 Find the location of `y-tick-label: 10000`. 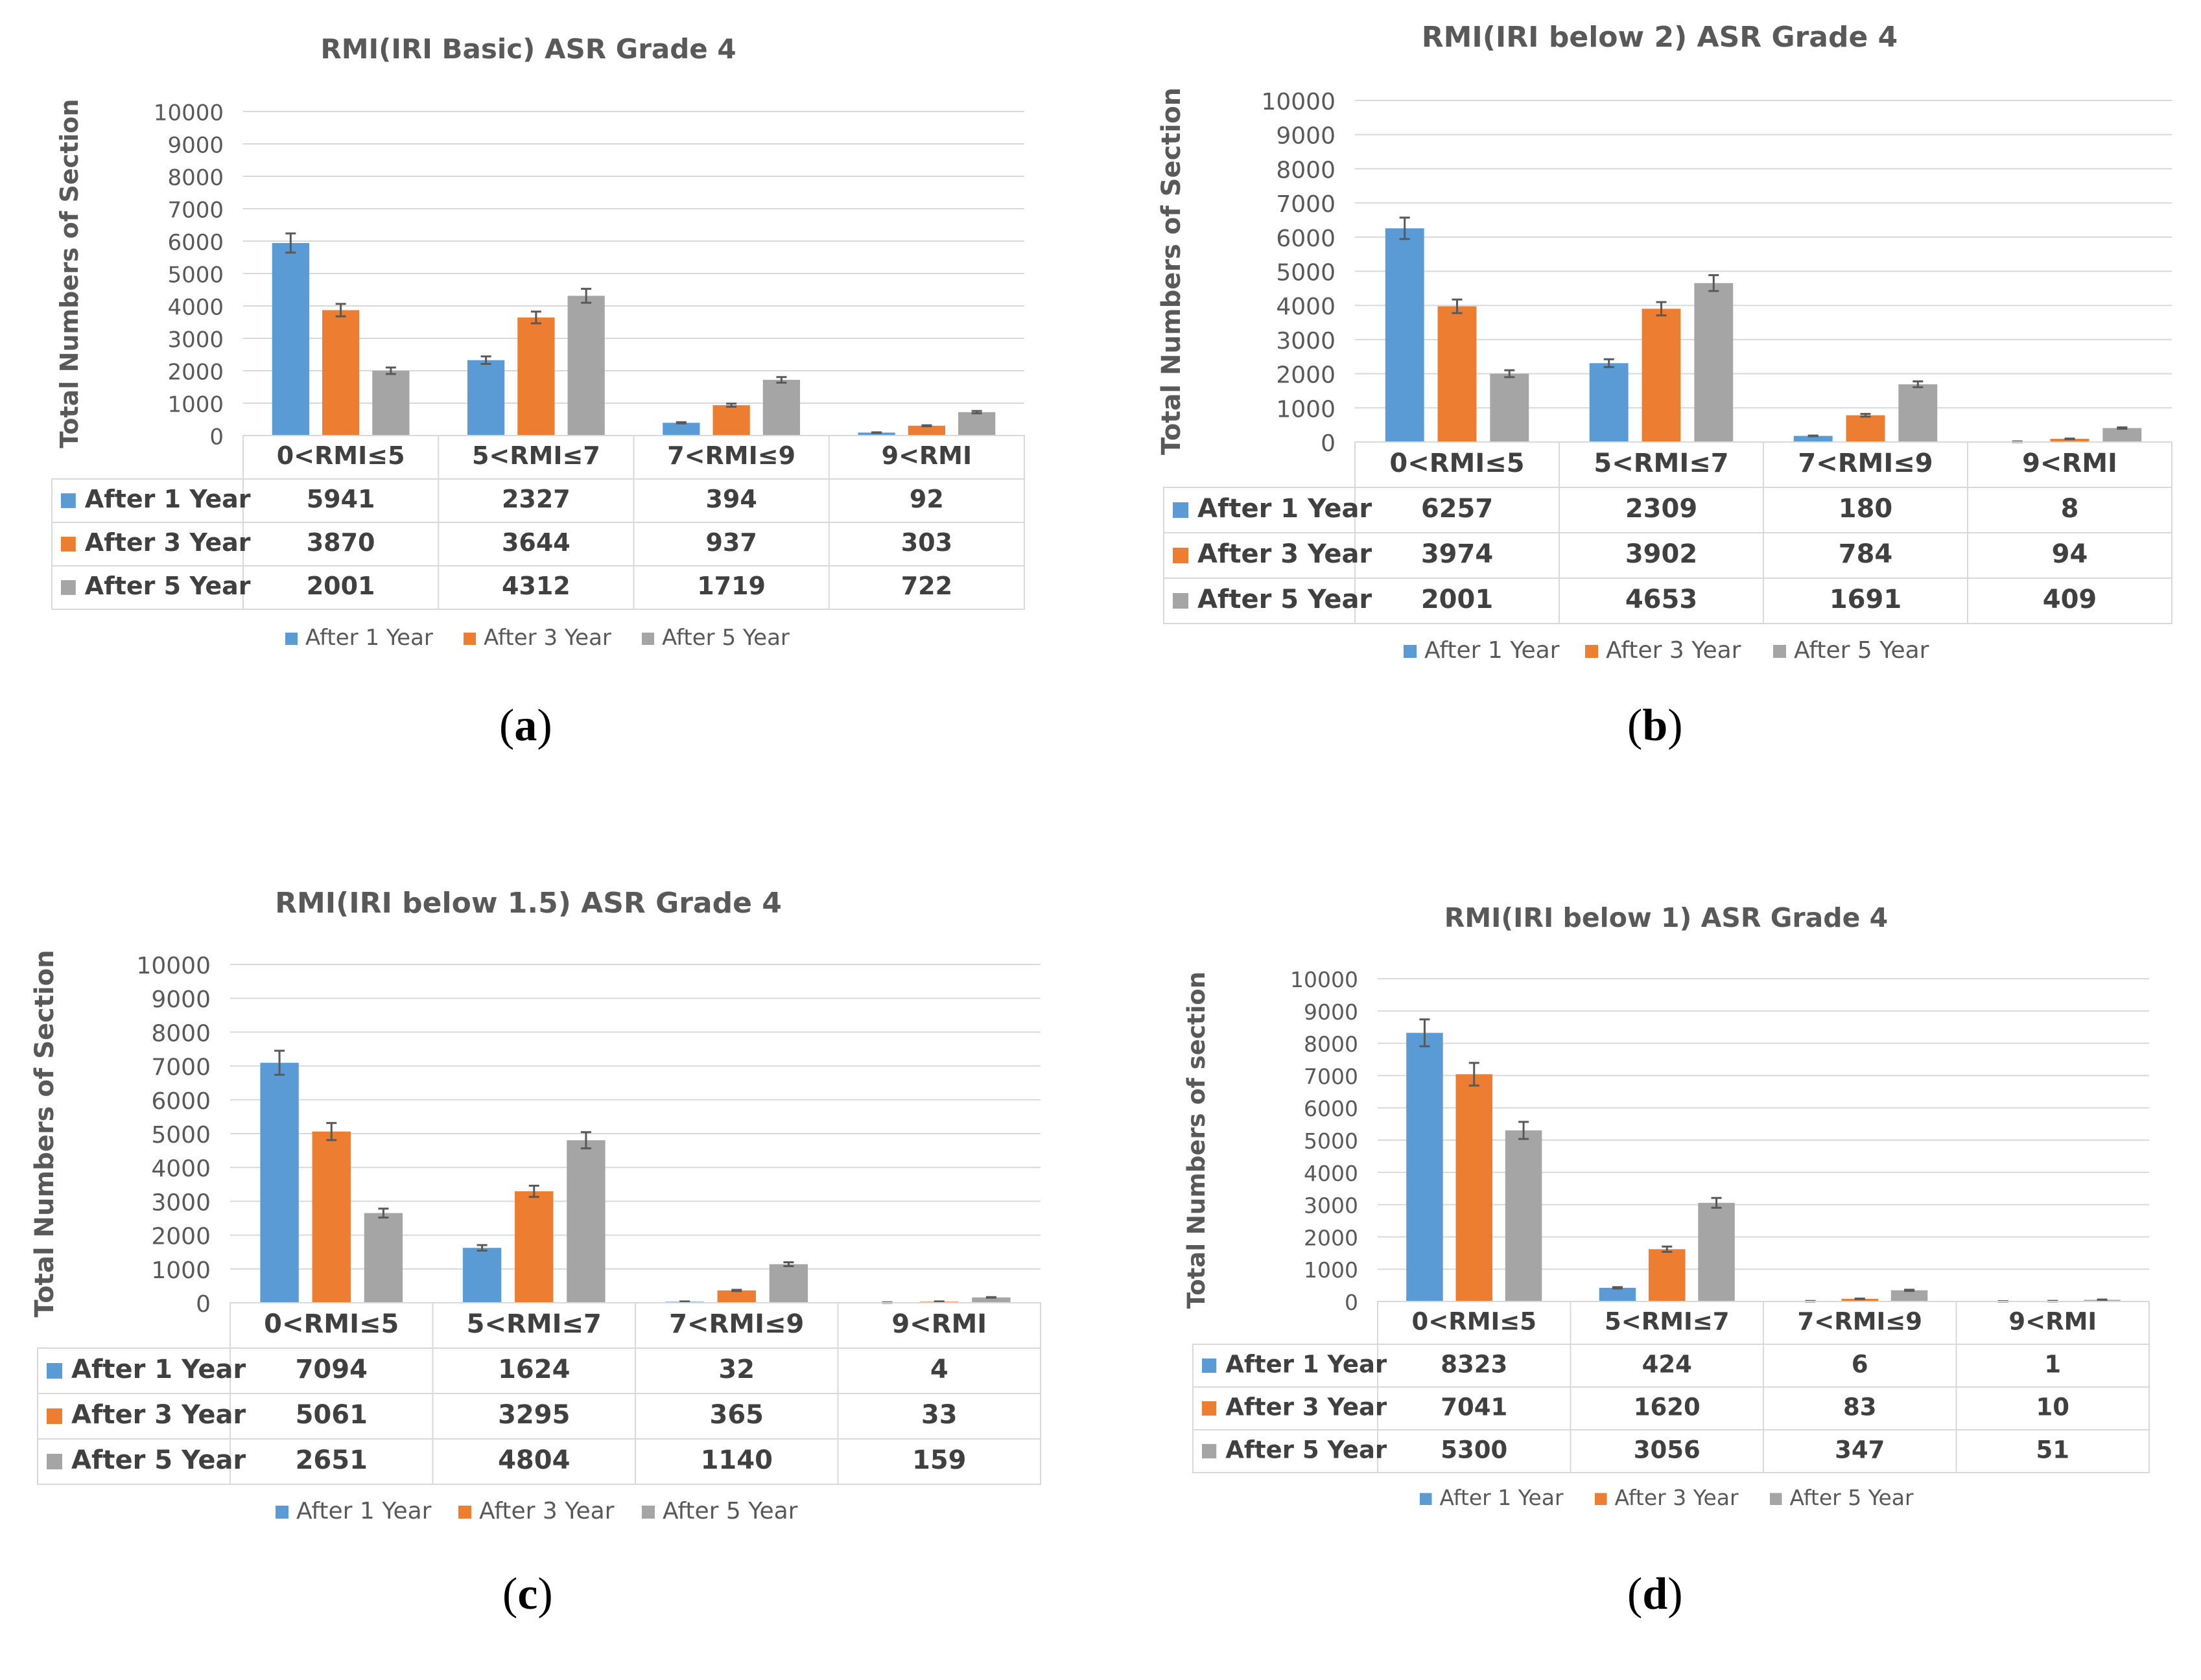

y-tick-label: 10000 is located at coordinates (174, 966).